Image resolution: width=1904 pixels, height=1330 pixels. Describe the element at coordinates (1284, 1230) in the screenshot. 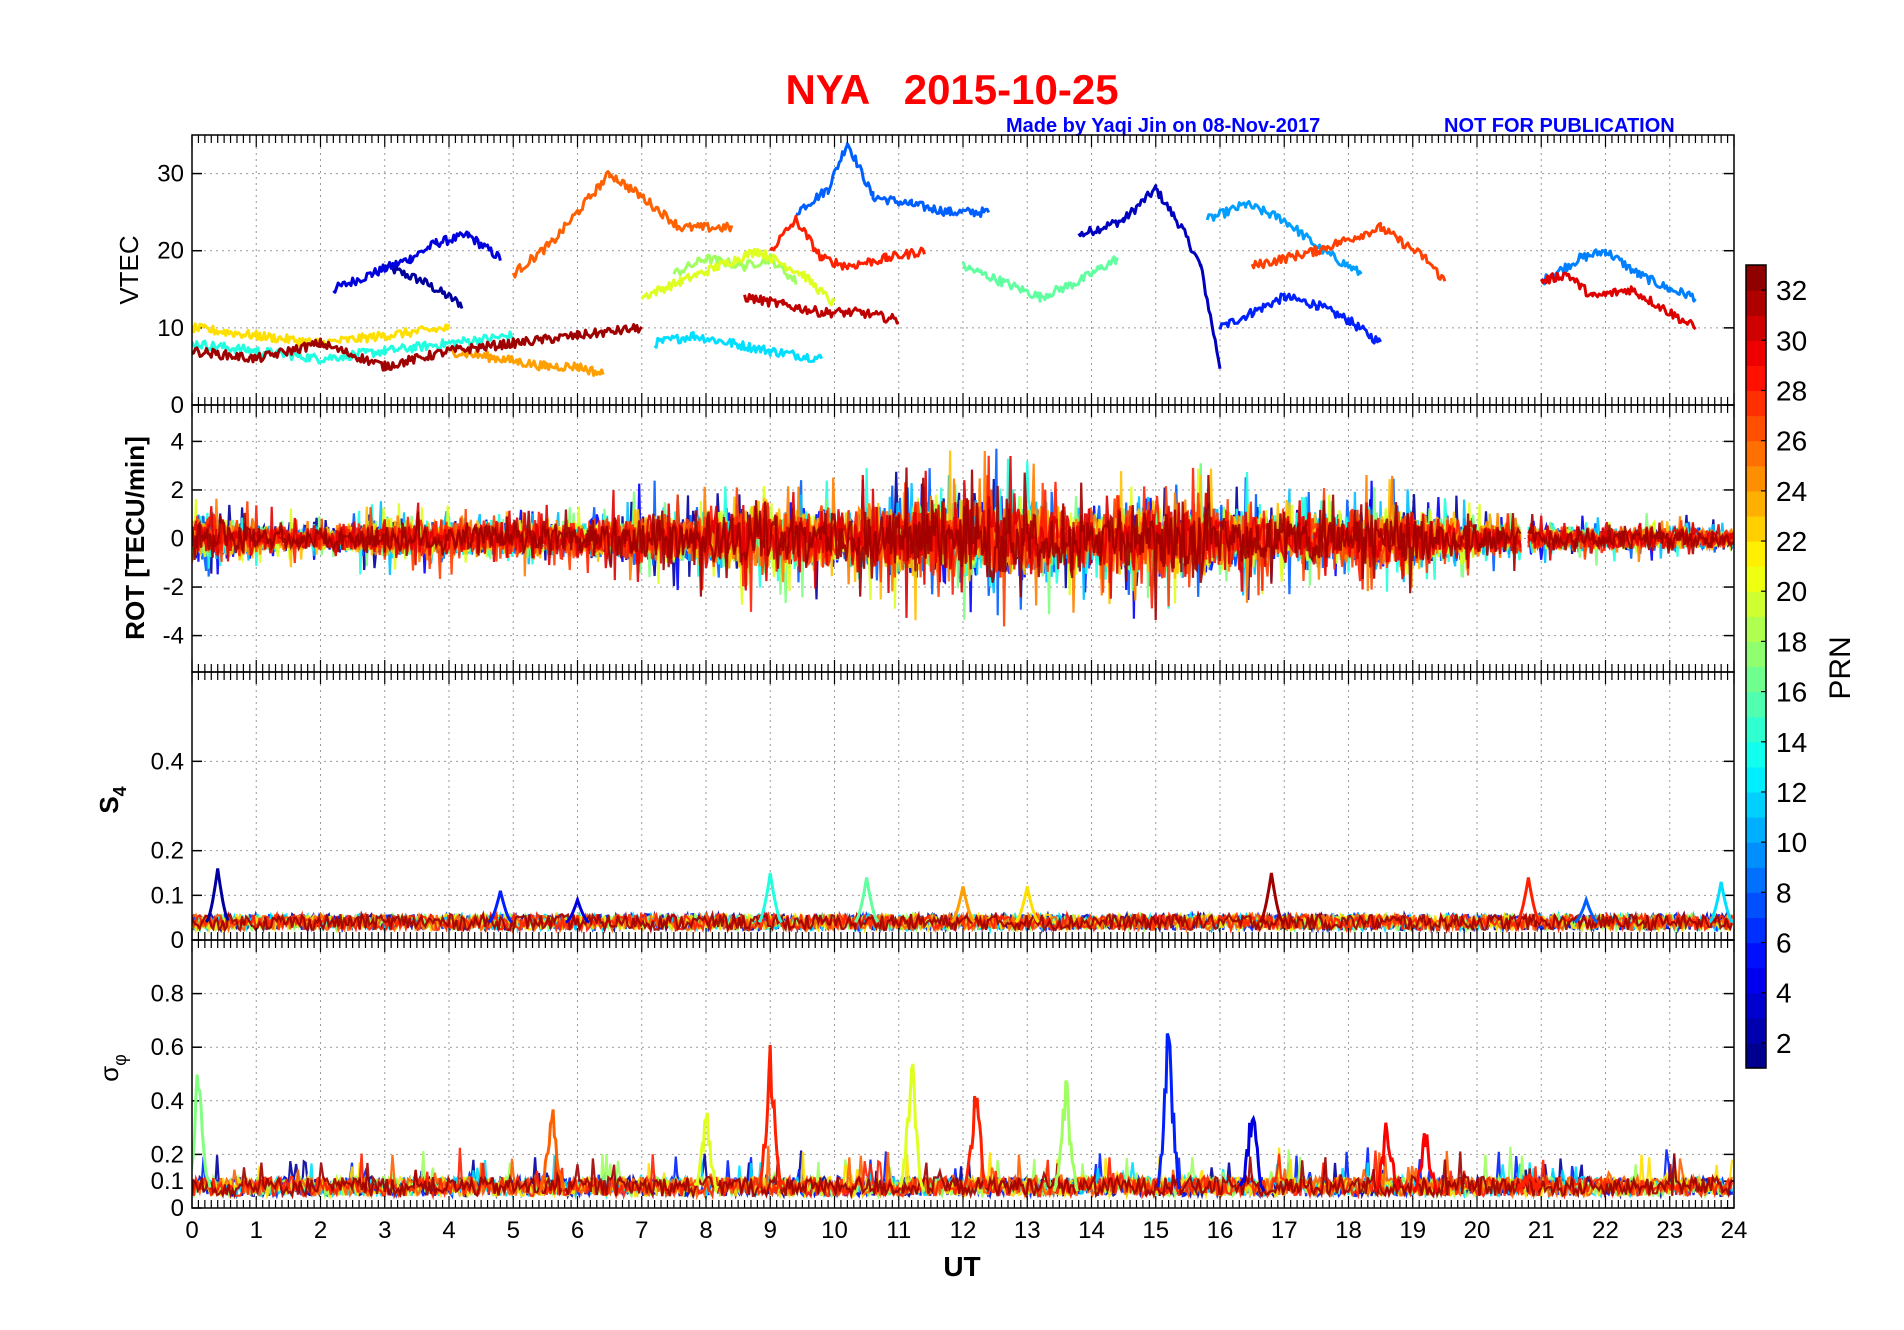

I see `x-tick-label: 17` at that location.